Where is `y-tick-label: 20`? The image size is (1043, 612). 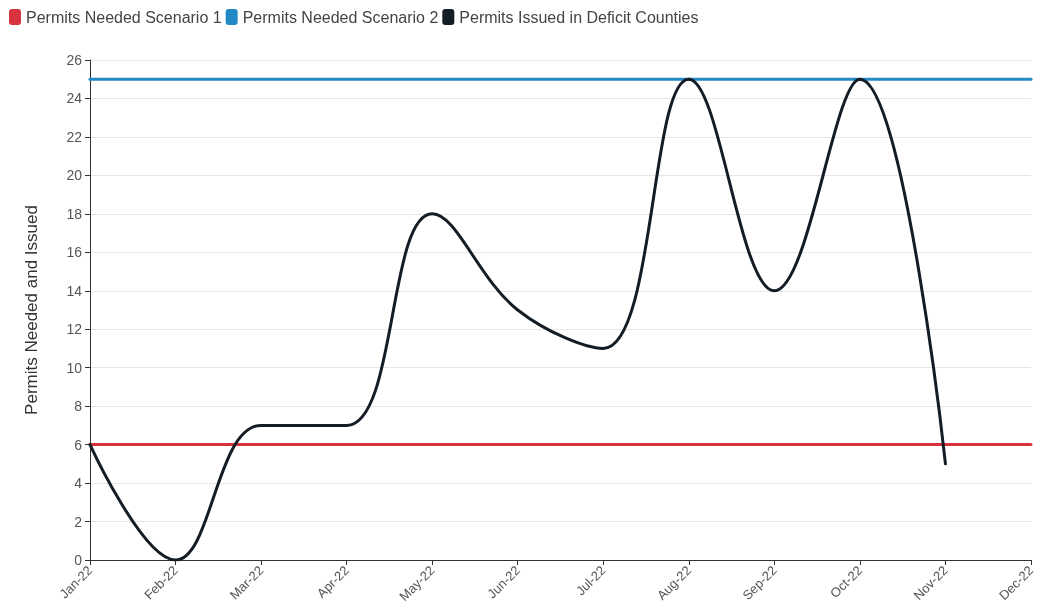 y-tick-label: 20 is located at coordinates (74, 175).